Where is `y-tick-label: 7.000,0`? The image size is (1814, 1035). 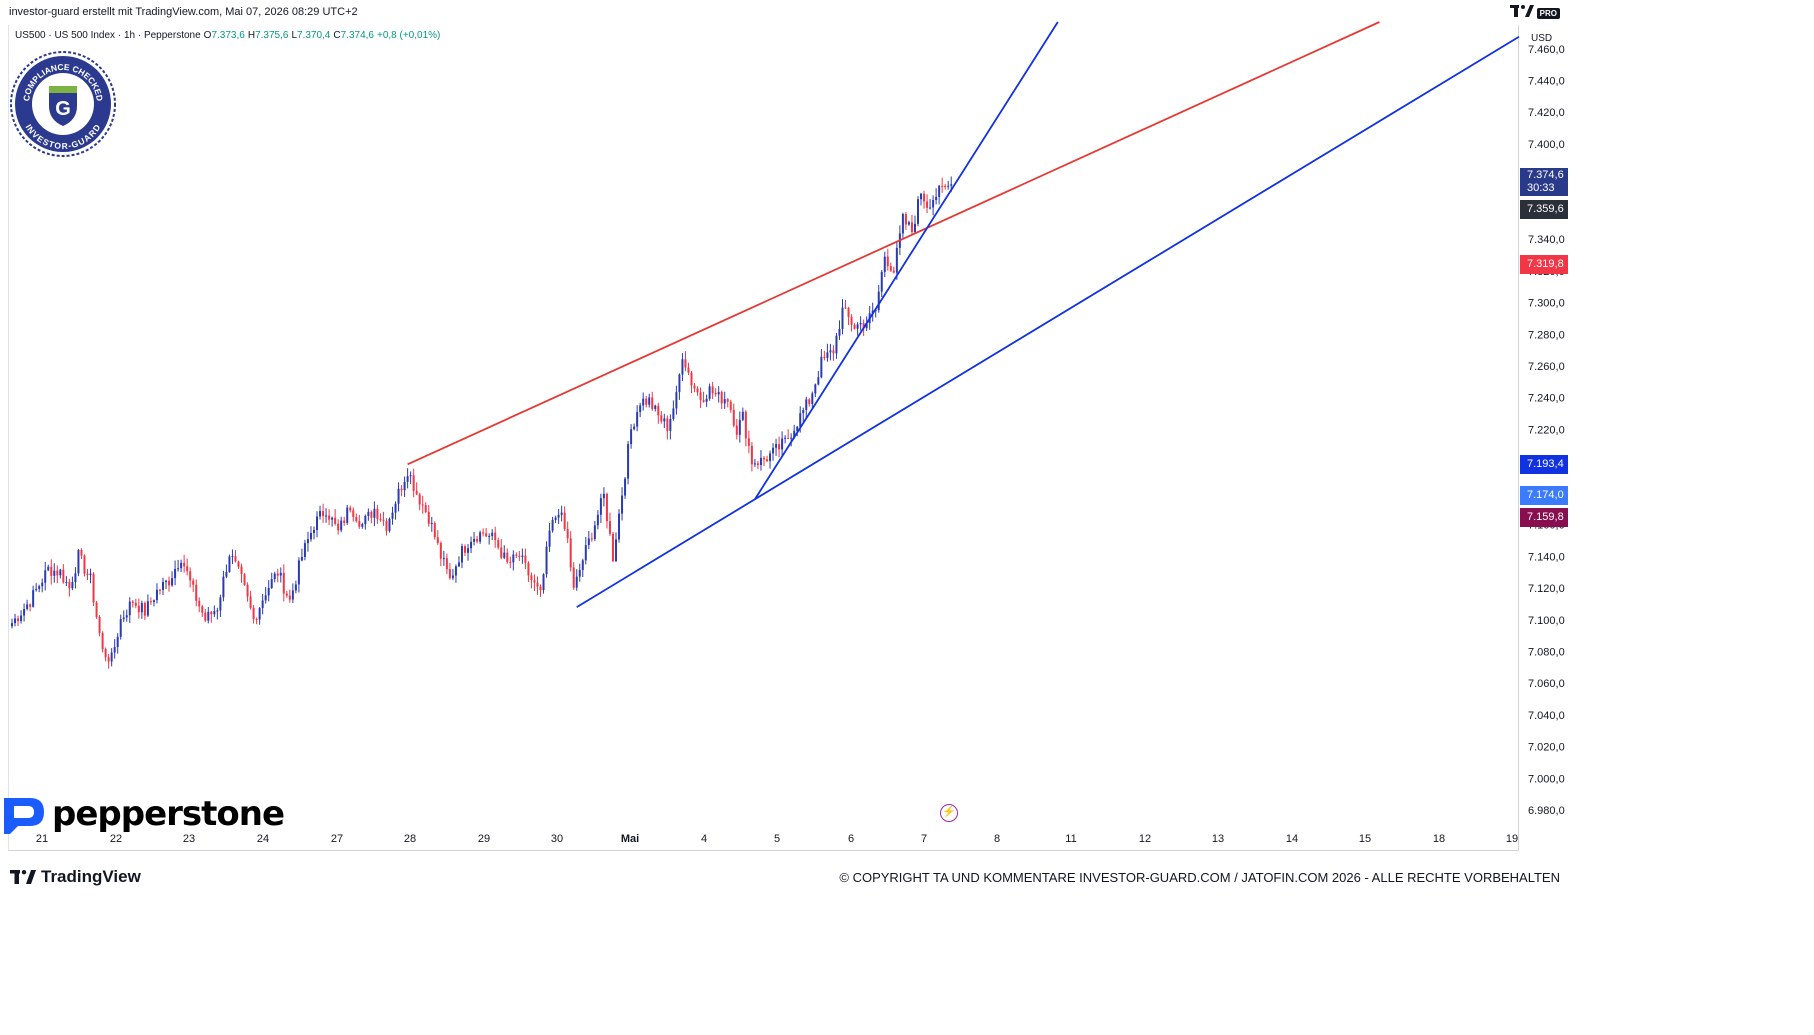
y-tick-label: 7.000,0 is located at coordinates (1546, 779).